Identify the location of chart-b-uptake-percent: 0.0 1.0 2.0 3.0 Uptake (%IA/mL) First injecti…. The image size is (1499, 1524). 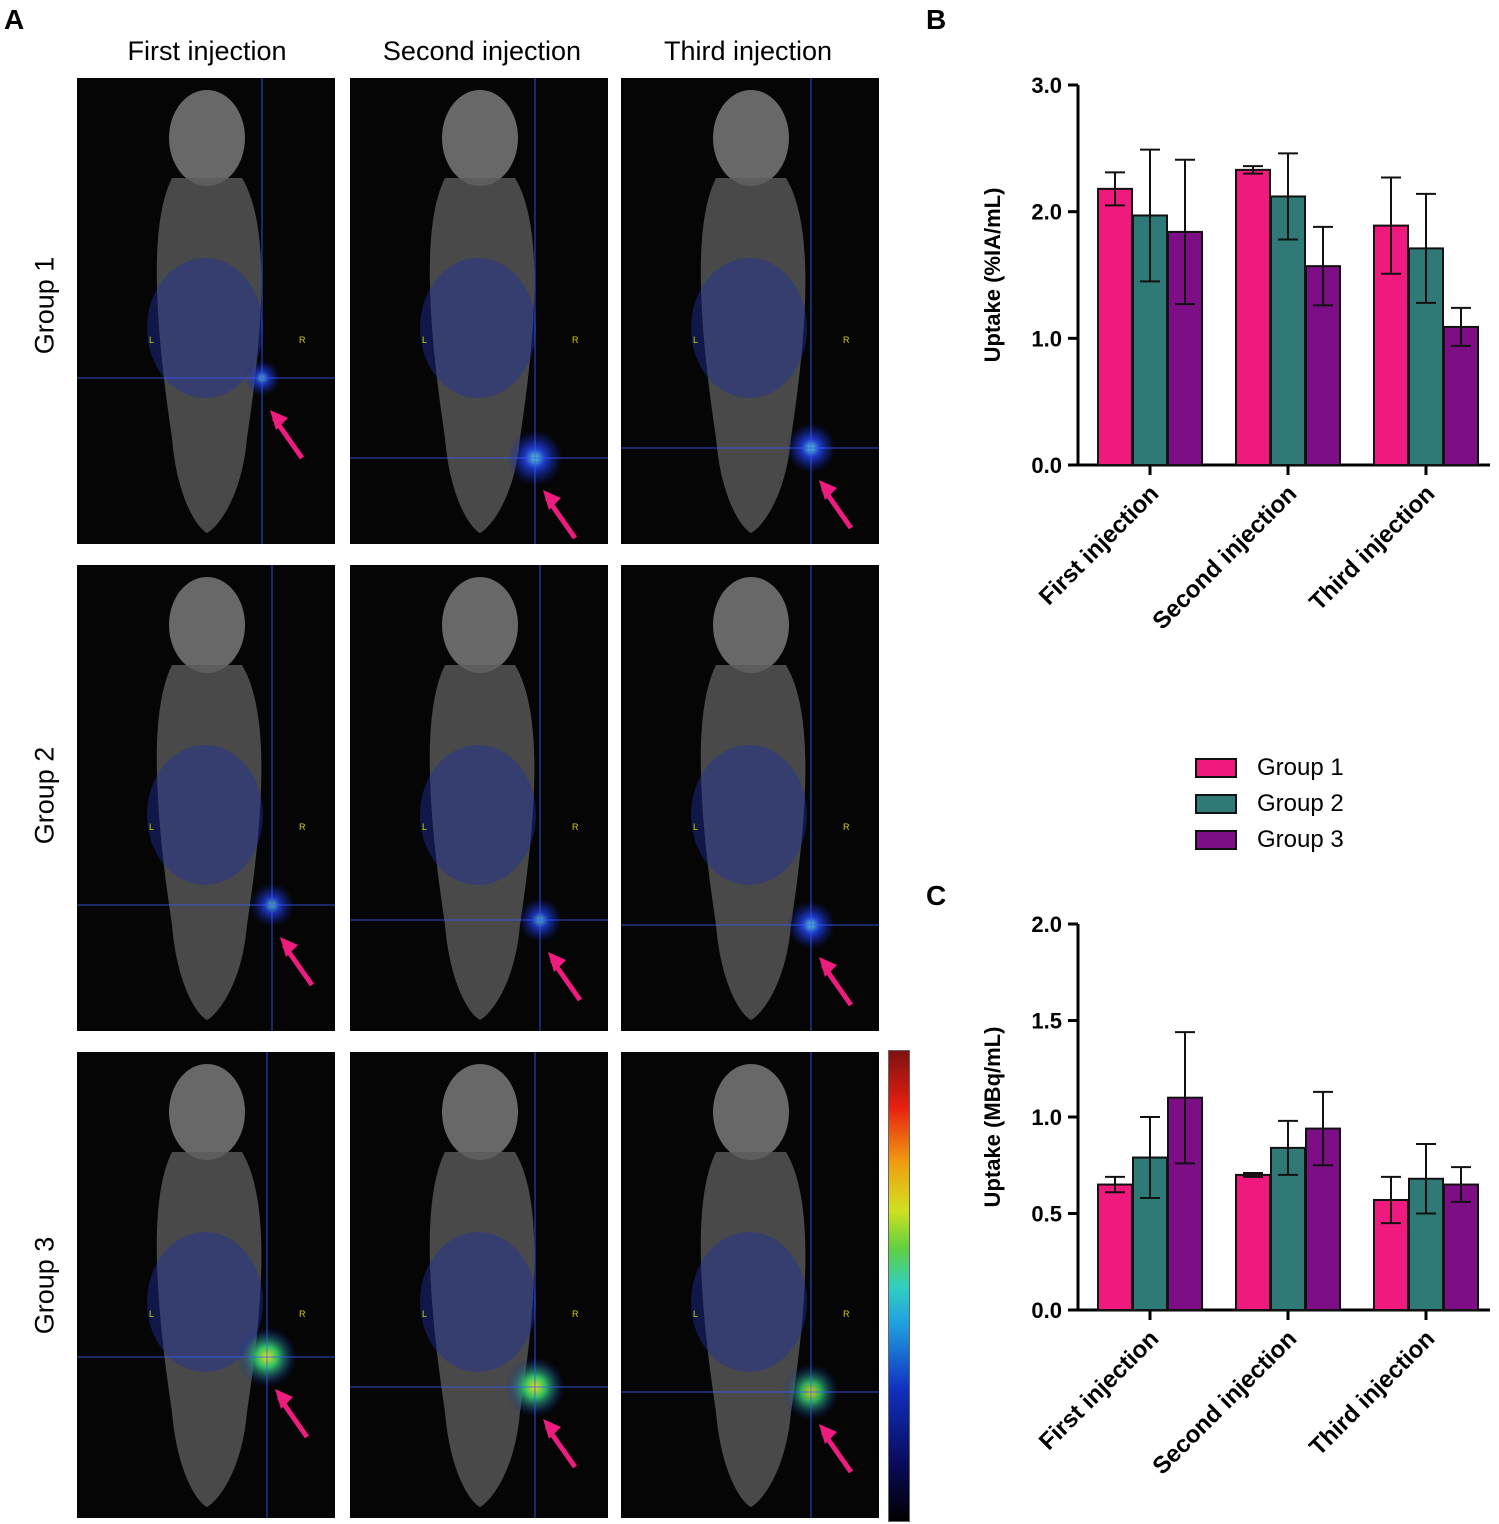
(1235, 354).